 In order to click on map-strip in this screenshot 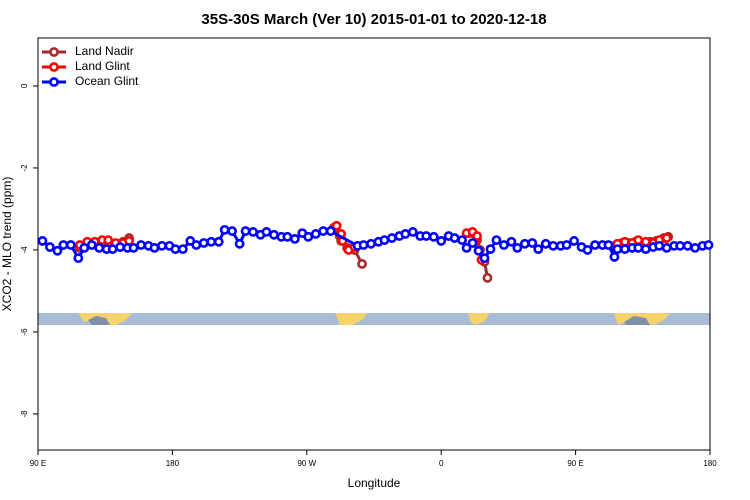, I will do `click(374, 319)`.